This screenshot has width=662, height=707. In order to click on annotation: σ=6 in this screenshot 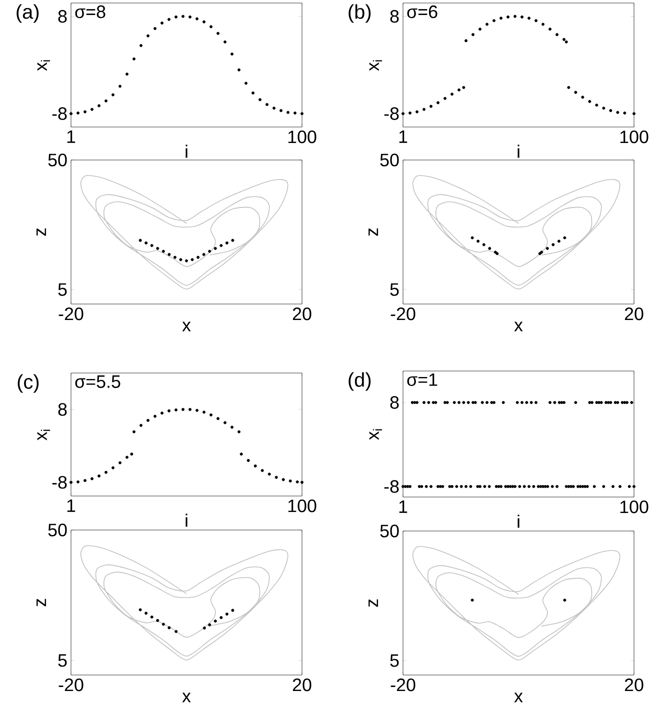, I will do `click(422, 11)`.